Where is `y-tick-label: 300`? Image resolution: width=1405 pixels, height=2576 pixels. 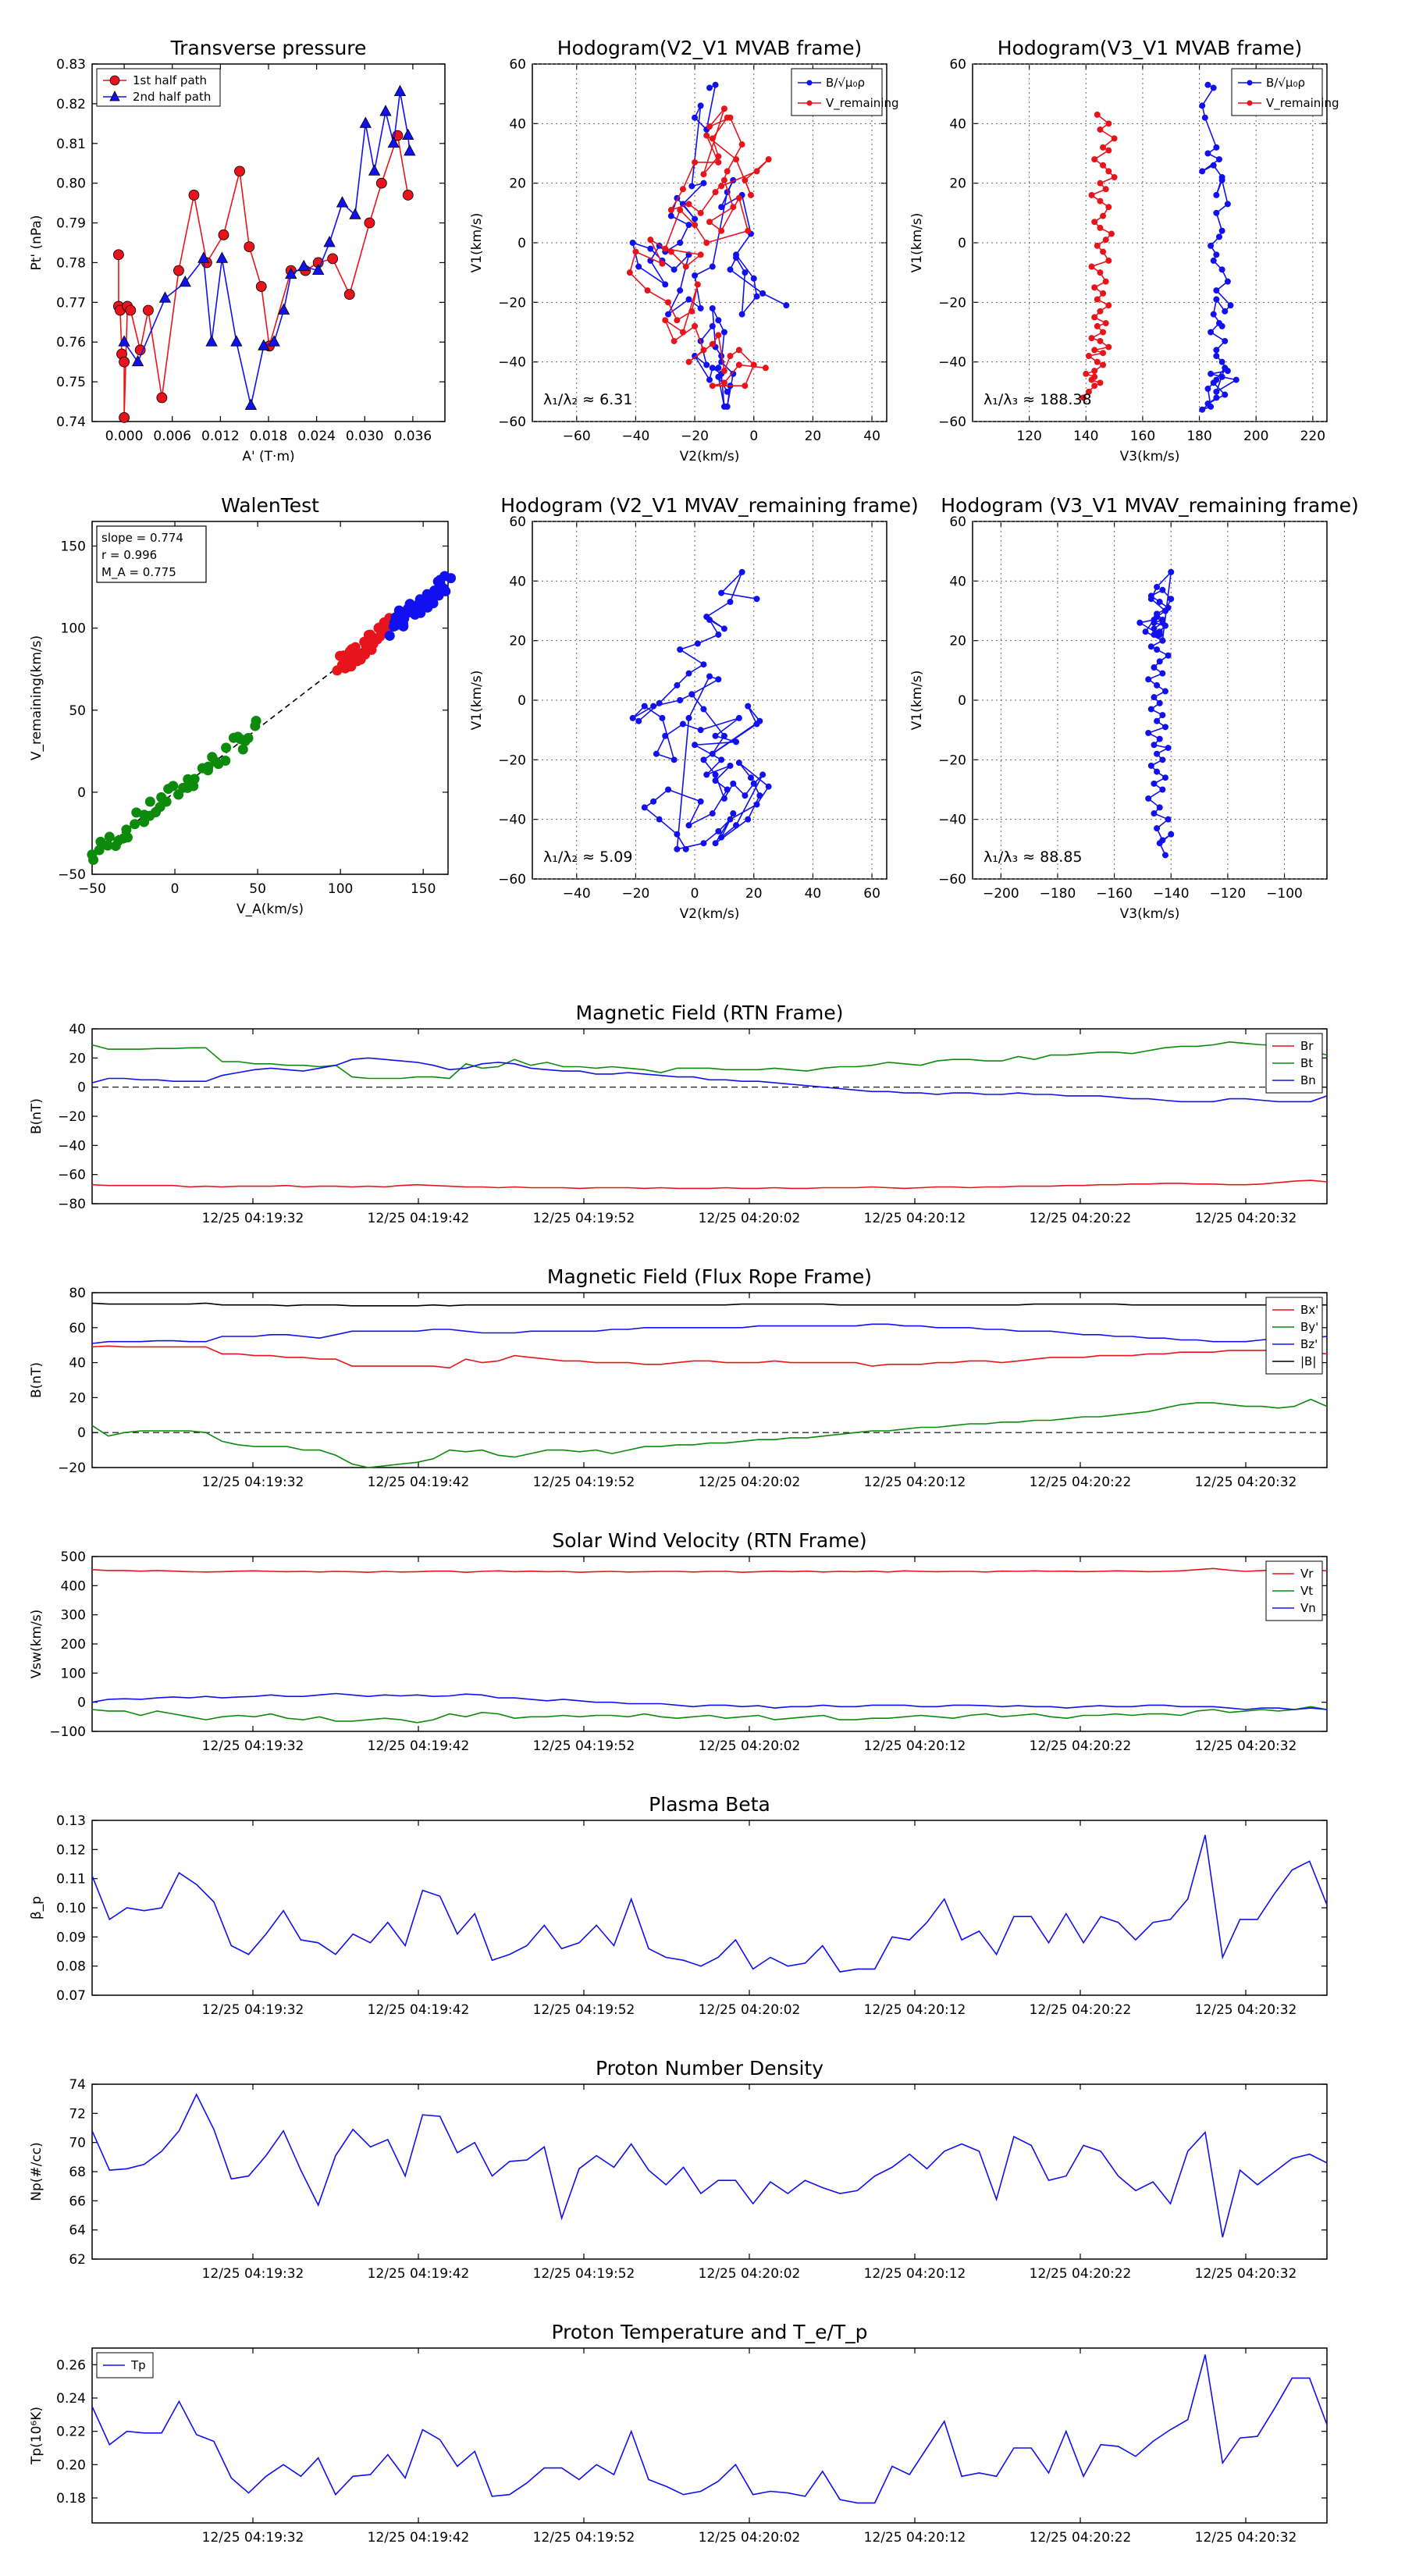 y-tick-label: 300 is located at coordinates (73, 1616).